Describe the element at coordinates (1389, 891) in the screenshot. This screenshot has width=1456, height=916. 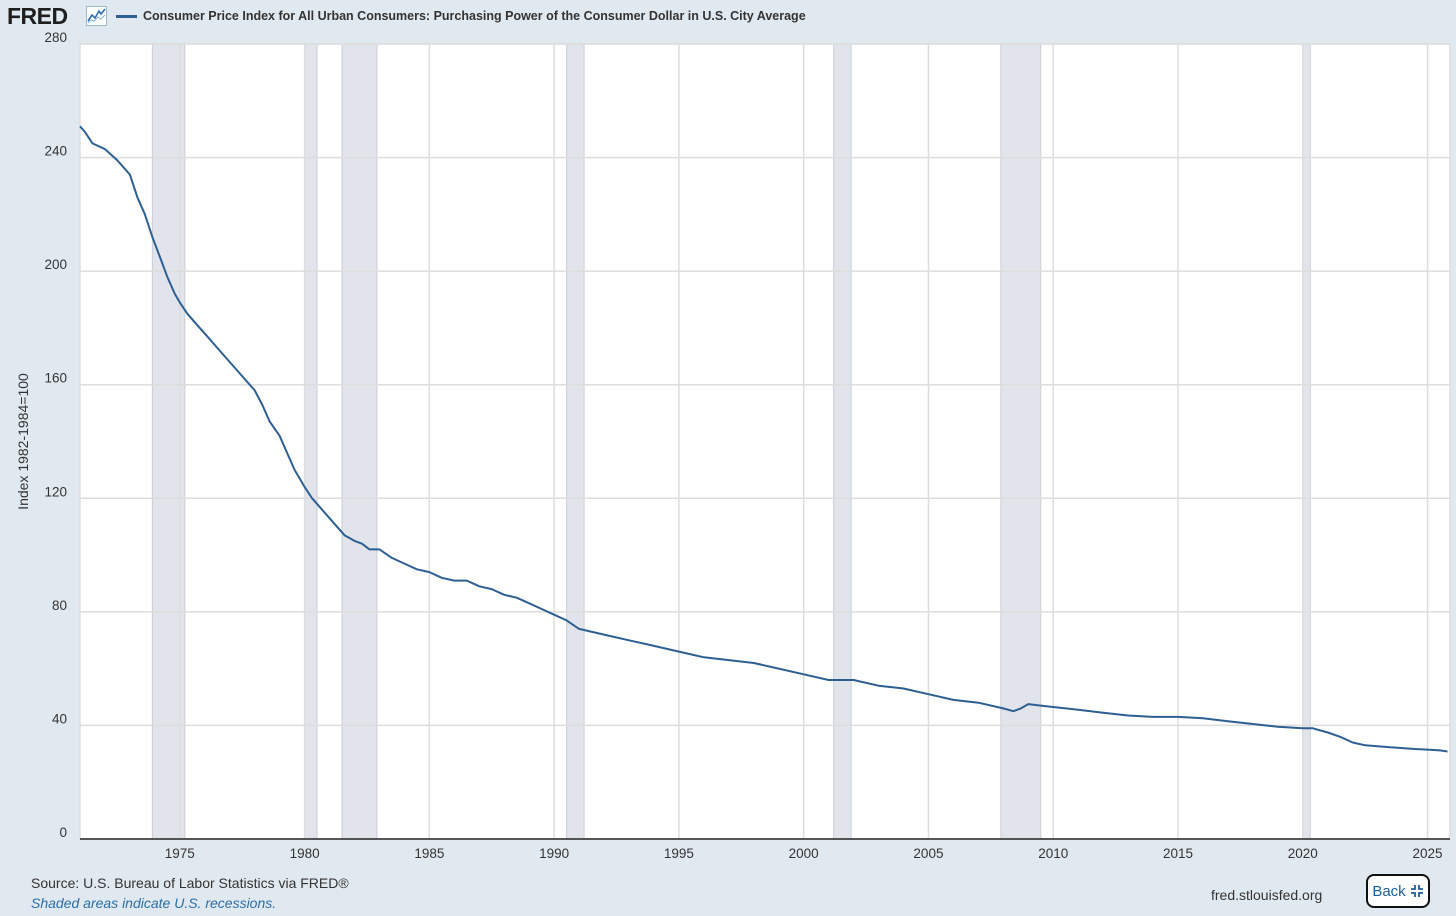
I see `back-label: Back` at that location.